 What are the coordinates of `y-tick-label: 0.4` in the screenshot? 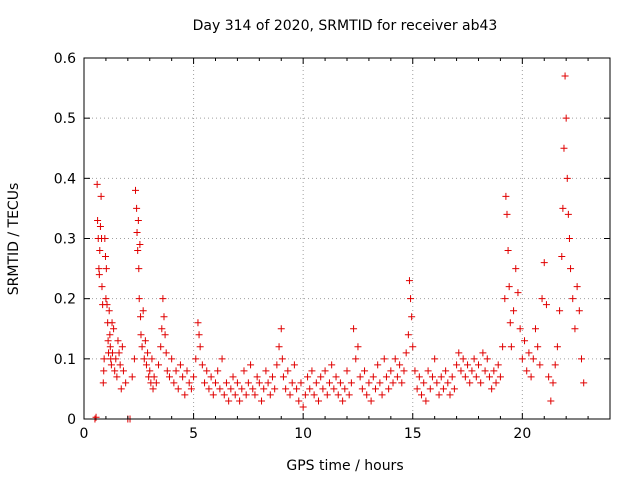 It's located at (65, 179).